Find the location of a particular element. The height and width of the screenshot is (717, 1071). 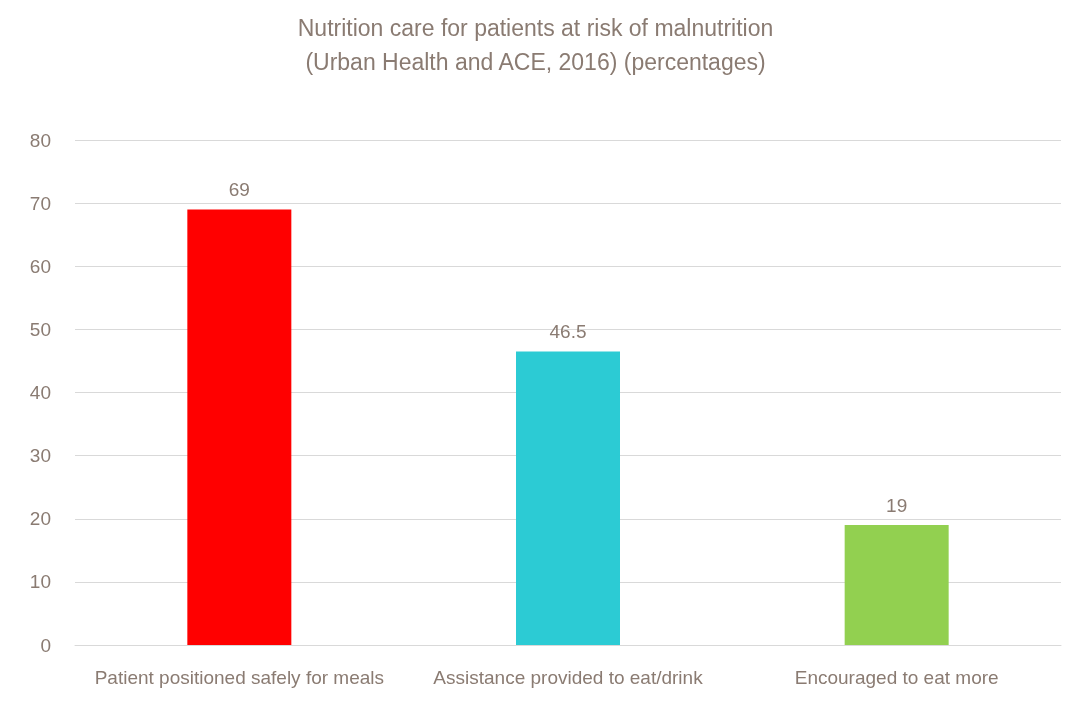

data-label: 46.5 is located at coordinates (568, 332).